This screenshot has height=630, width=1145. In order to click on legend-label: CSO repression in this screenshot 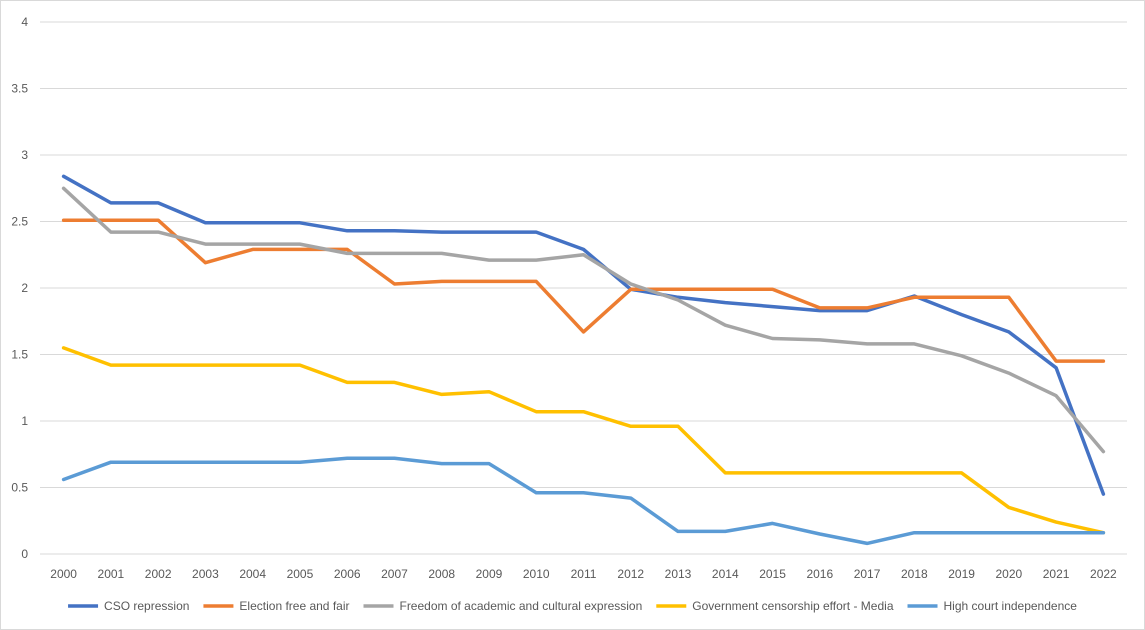, I will do `click(146, 606)`.